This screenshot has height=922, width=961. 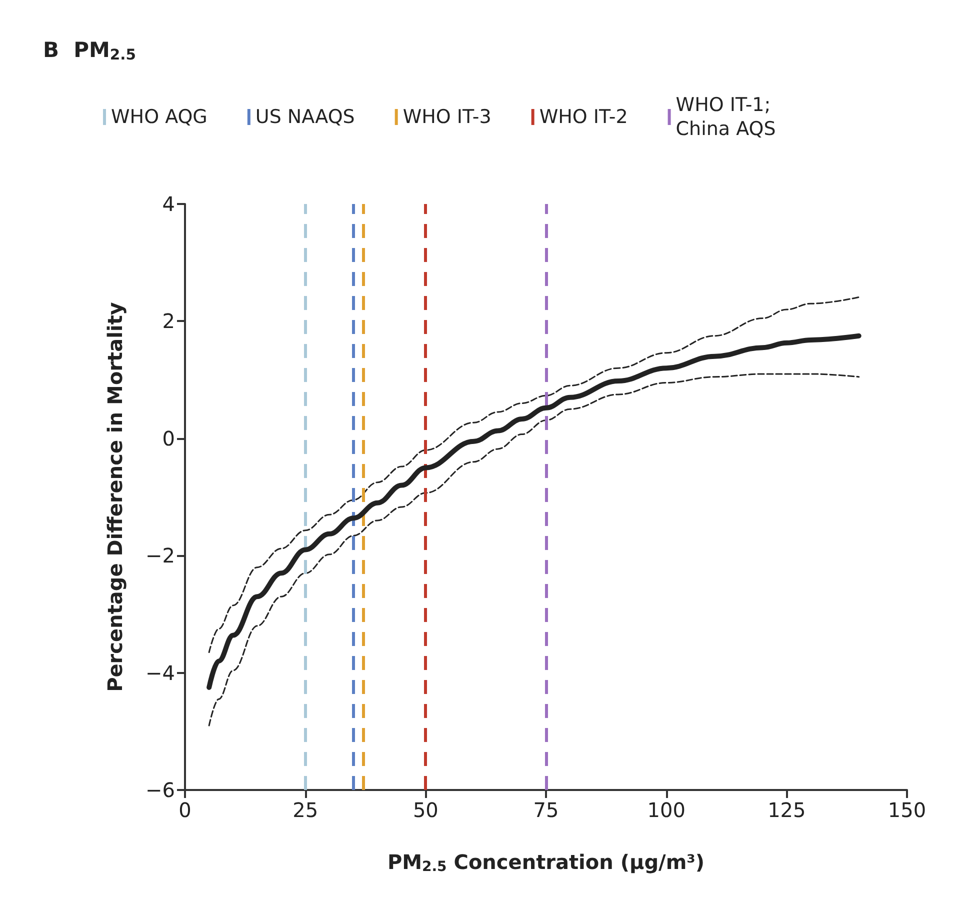 I want to click on legend-label: WHO AQG, so click(x=159, y=117).